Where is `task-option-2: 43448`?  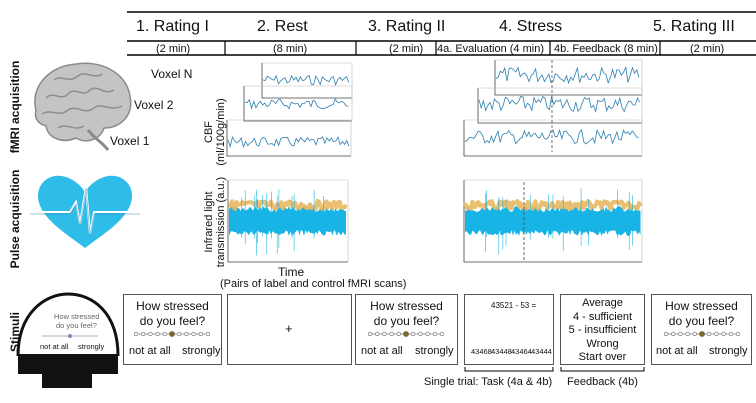
task-option-2: 43448 is located at coordinates (501, 351).